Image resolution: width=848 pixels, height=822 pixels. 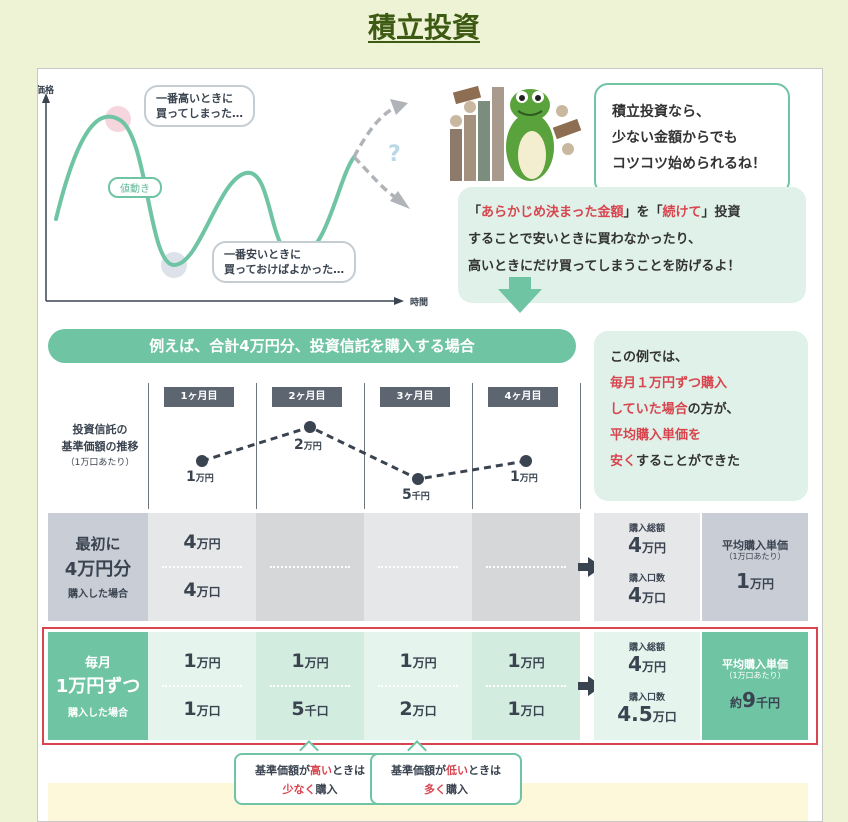 What do you see at coordinates (418, 686) in the screenshot?
I see `monthly-month-3: 1万円 2万口` at bounding box center [418, 686].